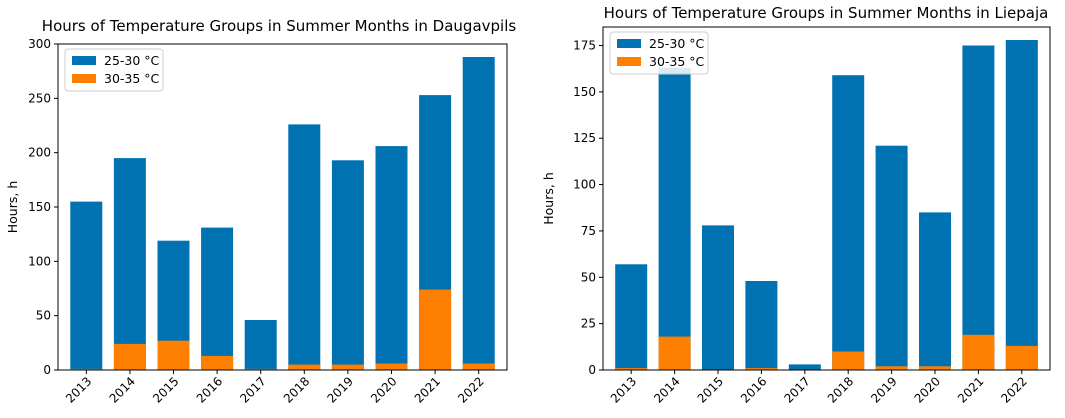 Image resolution: width=1065 pixels, height=418 pixels. I want to click on y-tick-label: 25, so click(588, 324).